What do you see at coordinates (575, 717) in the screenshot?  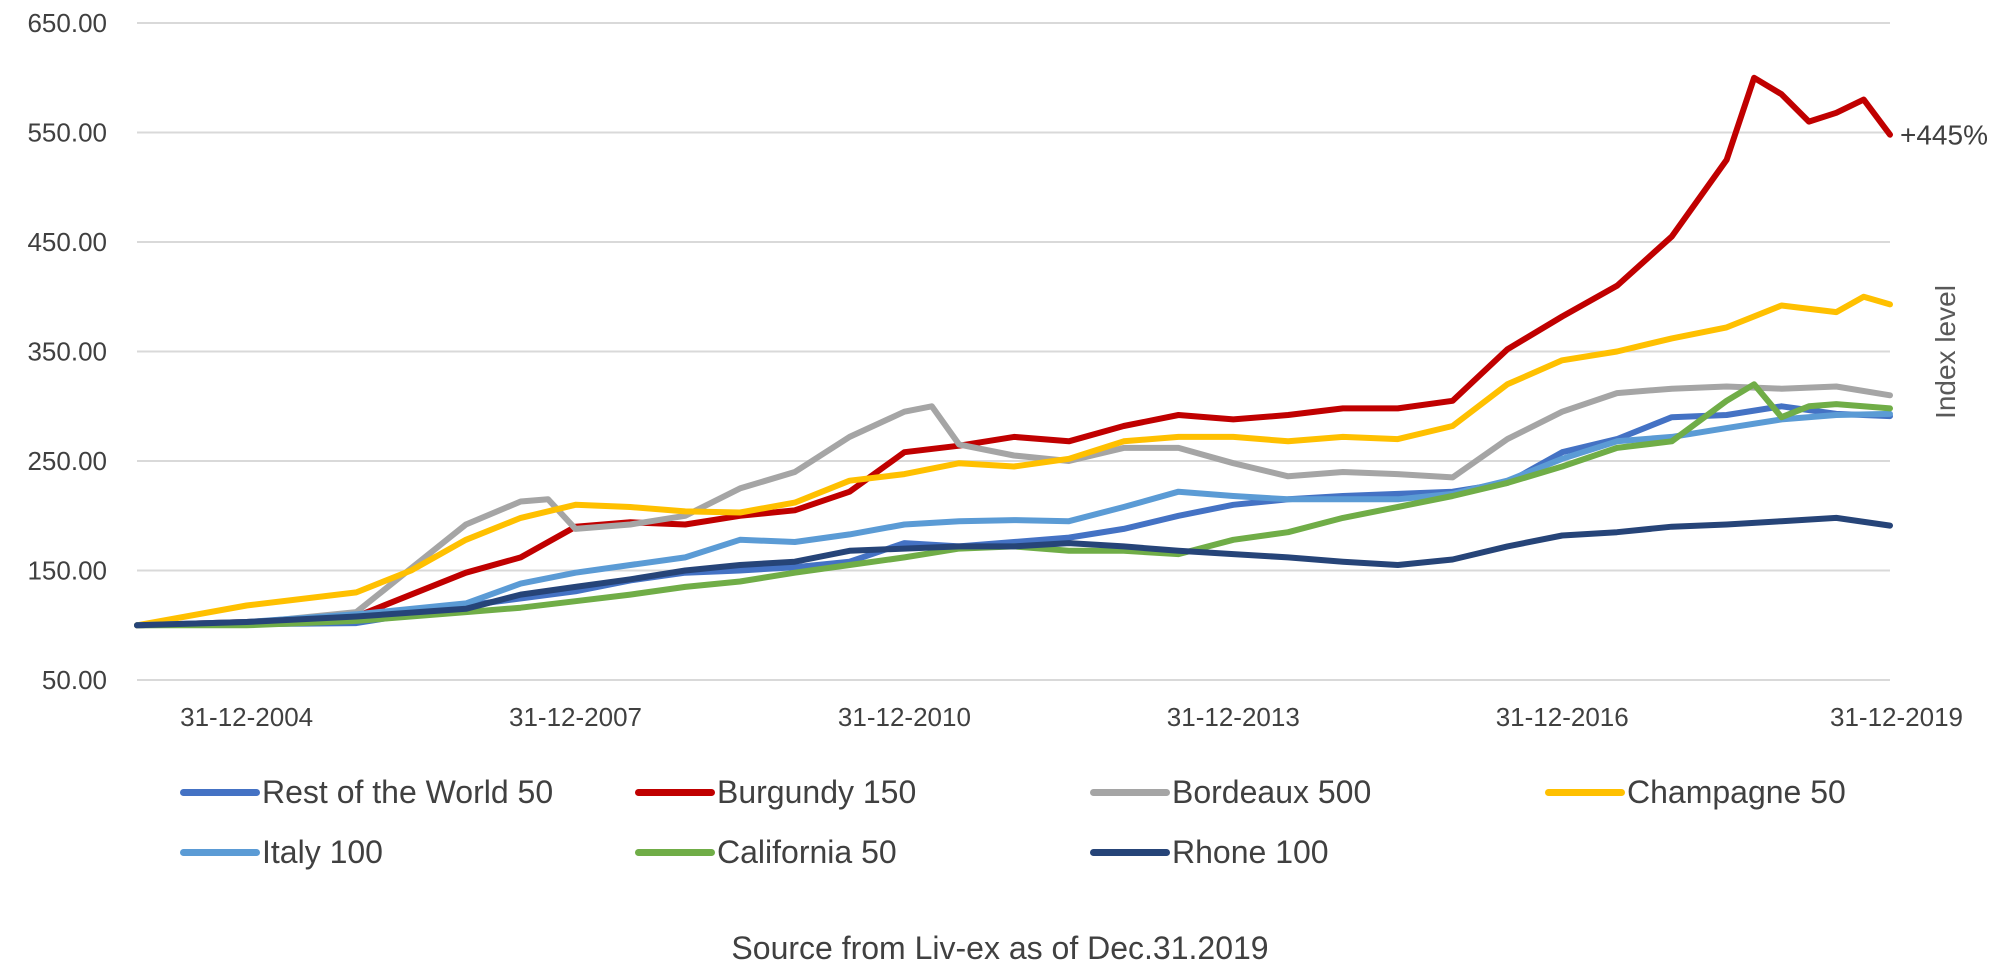 I see `x-tick-label: 31-12-2007` at bounding box center [575, 717].